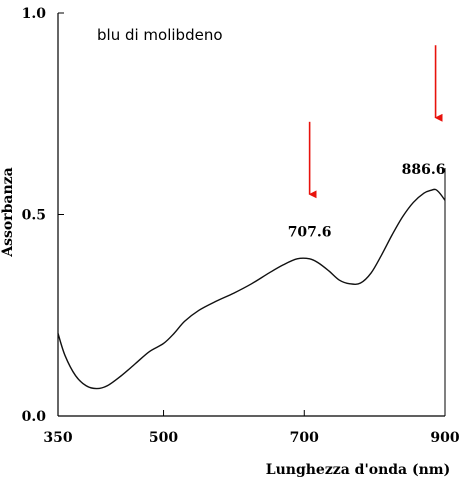 This screenshot has width=473, height=487. I want to click on x-tick-label: 900, so click(444, 438).